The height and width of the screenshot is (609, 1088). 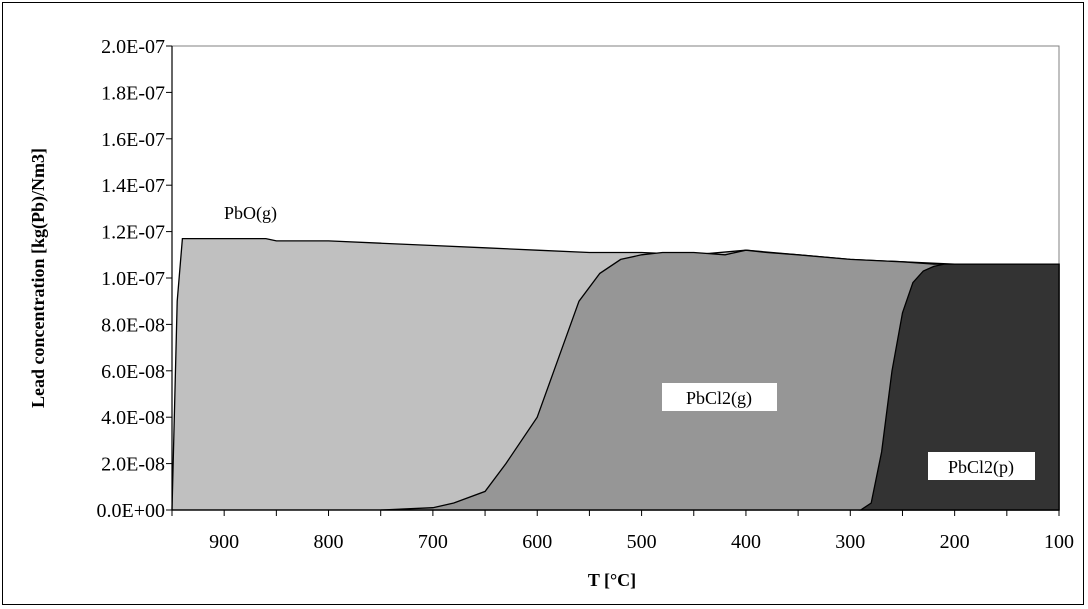 What do you see at coordinates (1059, 542) in the screenshot?
I see `x-tick-label: 100` at bounding box center [1059, 542].